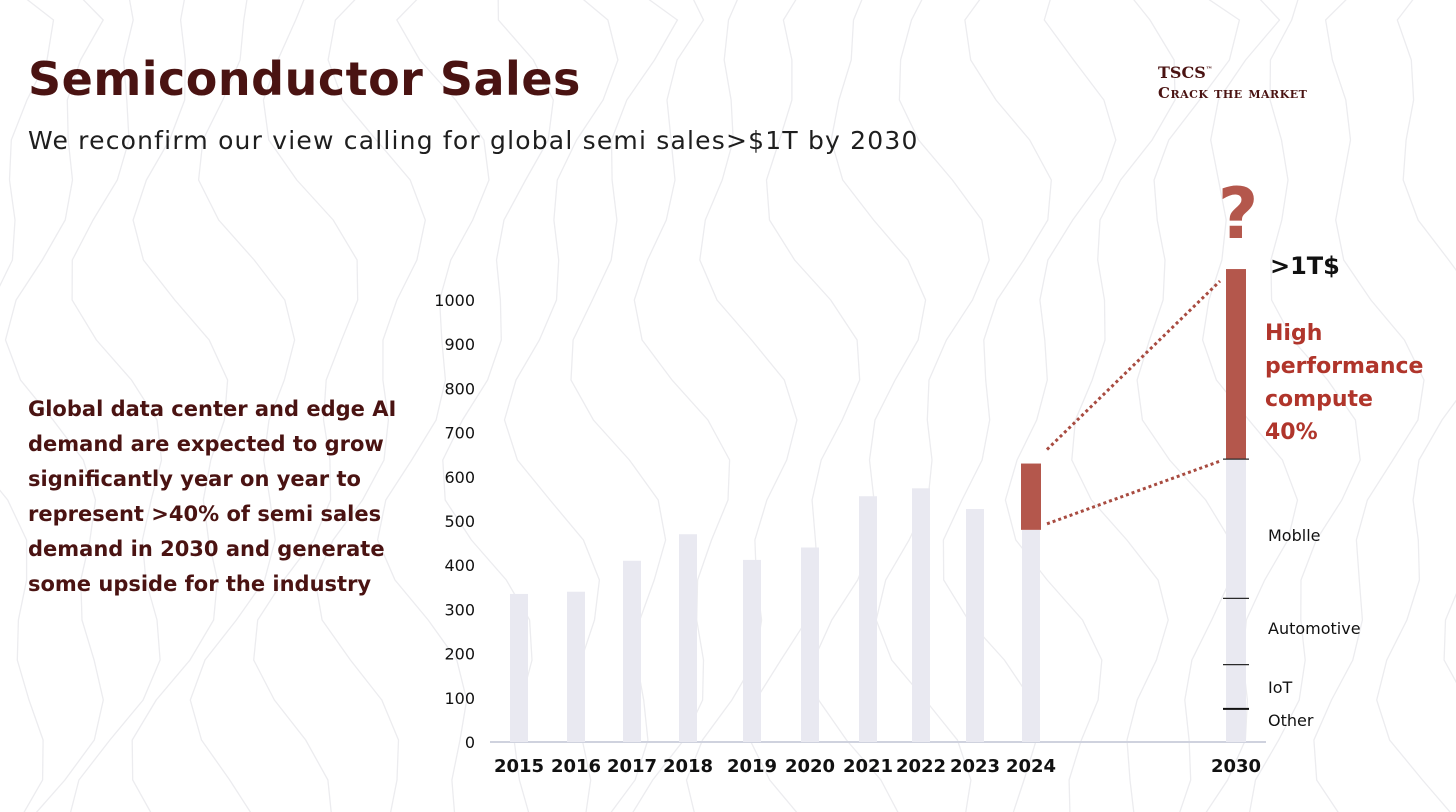  Describe the element at coordinates (459, 698) in the screenshot. I see `y-tick-label: 100` at that location.